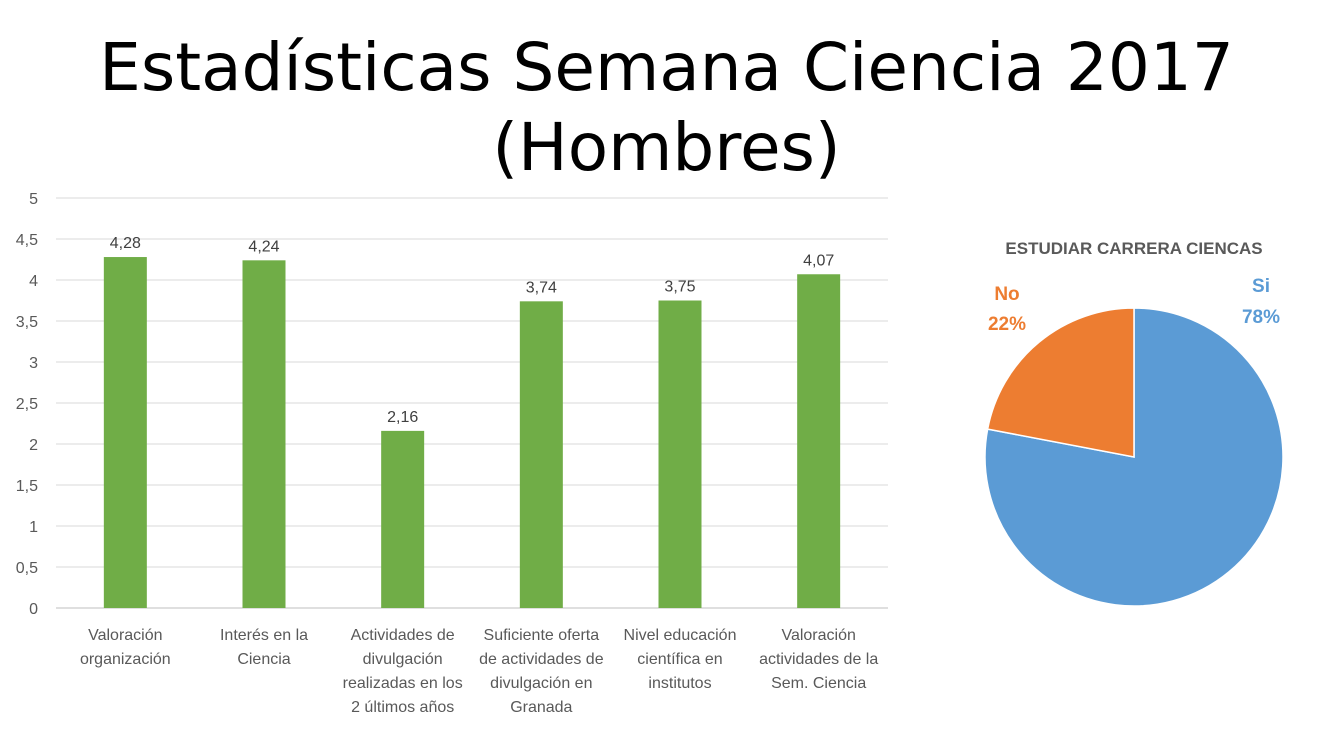 The image size is (1333, 750). Describe the element at coordinates (27, 568) in the screenshot. I see `y-tick-label: 0,5` at that location.